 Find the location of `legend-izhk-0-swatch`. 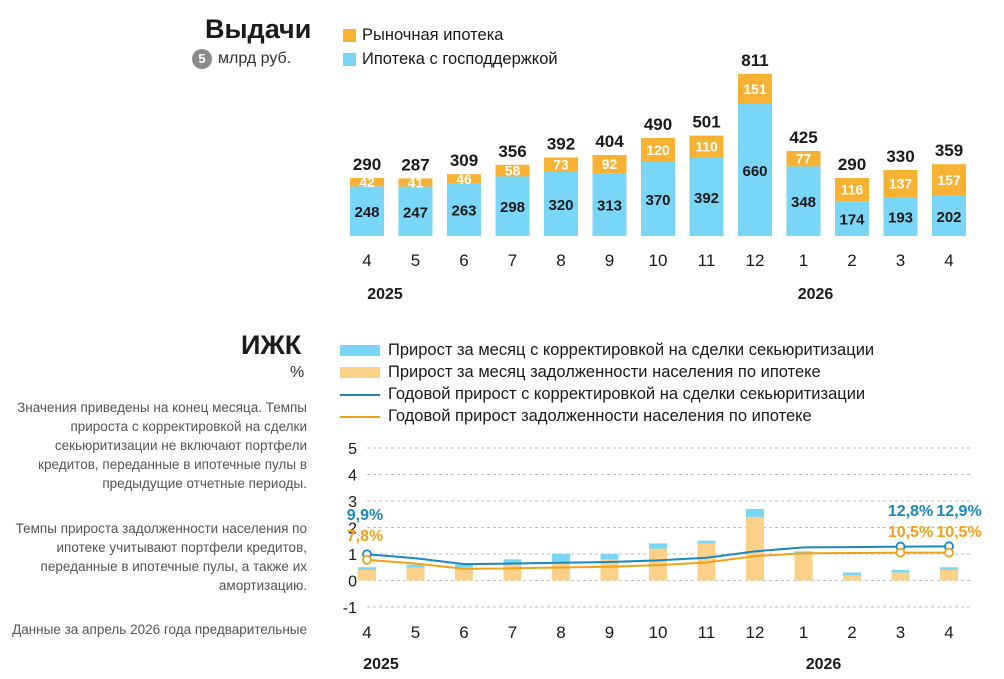

legend-izhk-0-swatch is located at coordinates (360, 350).